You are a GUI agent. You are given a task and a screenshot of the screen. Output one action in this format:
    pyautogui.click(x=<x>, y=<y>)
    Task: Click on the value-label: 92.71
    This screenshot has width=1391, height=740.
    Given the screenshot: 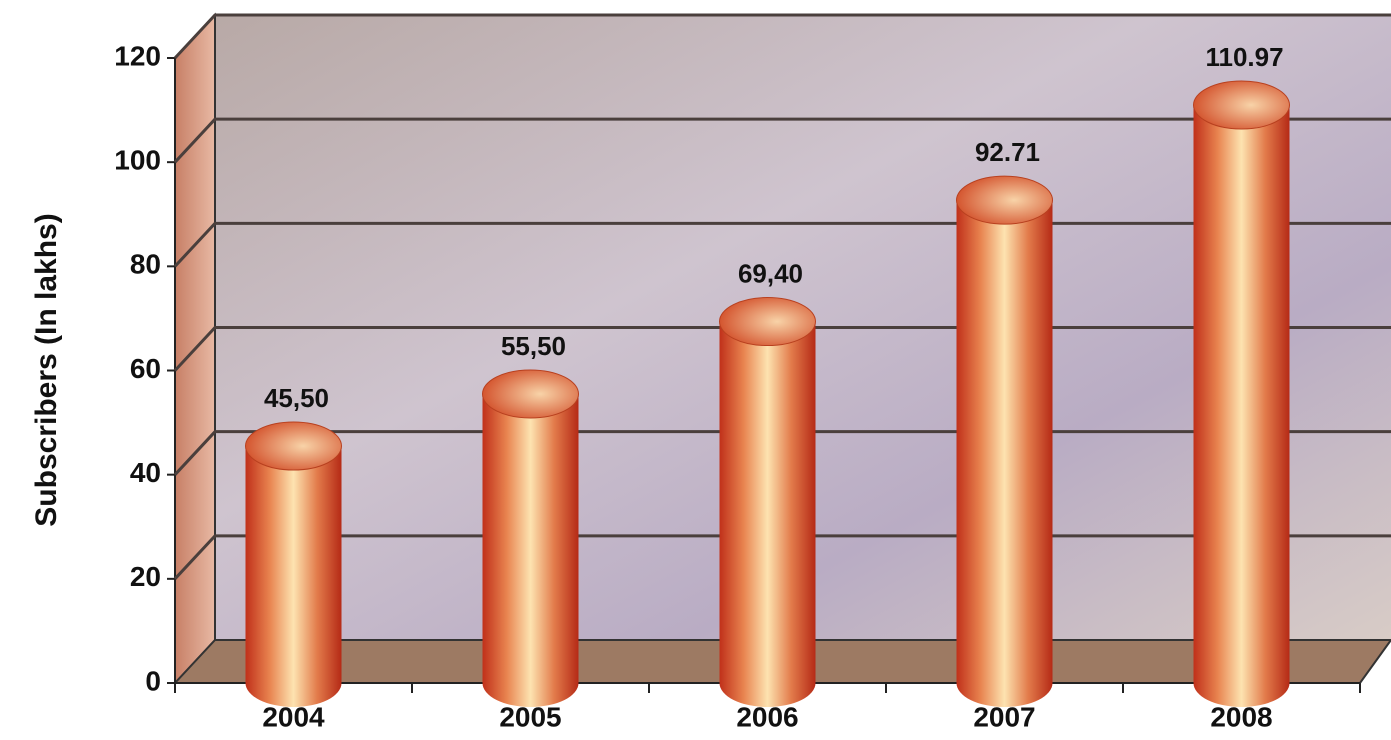 What is the action you would take?
    pyautogui.click(x=1007, y=152)
    